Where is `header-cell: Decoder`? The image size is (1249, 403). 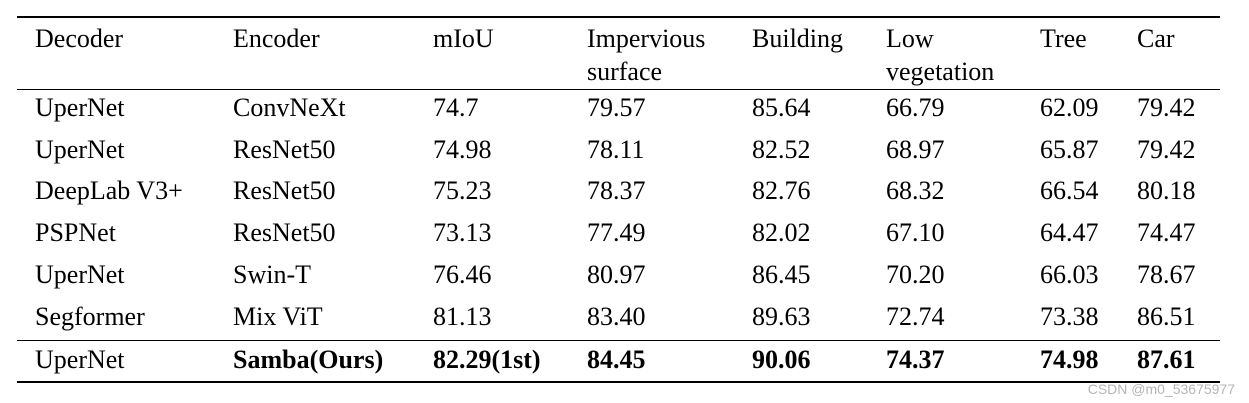
header-cell: Decoder is located at coordinates (79, 38).